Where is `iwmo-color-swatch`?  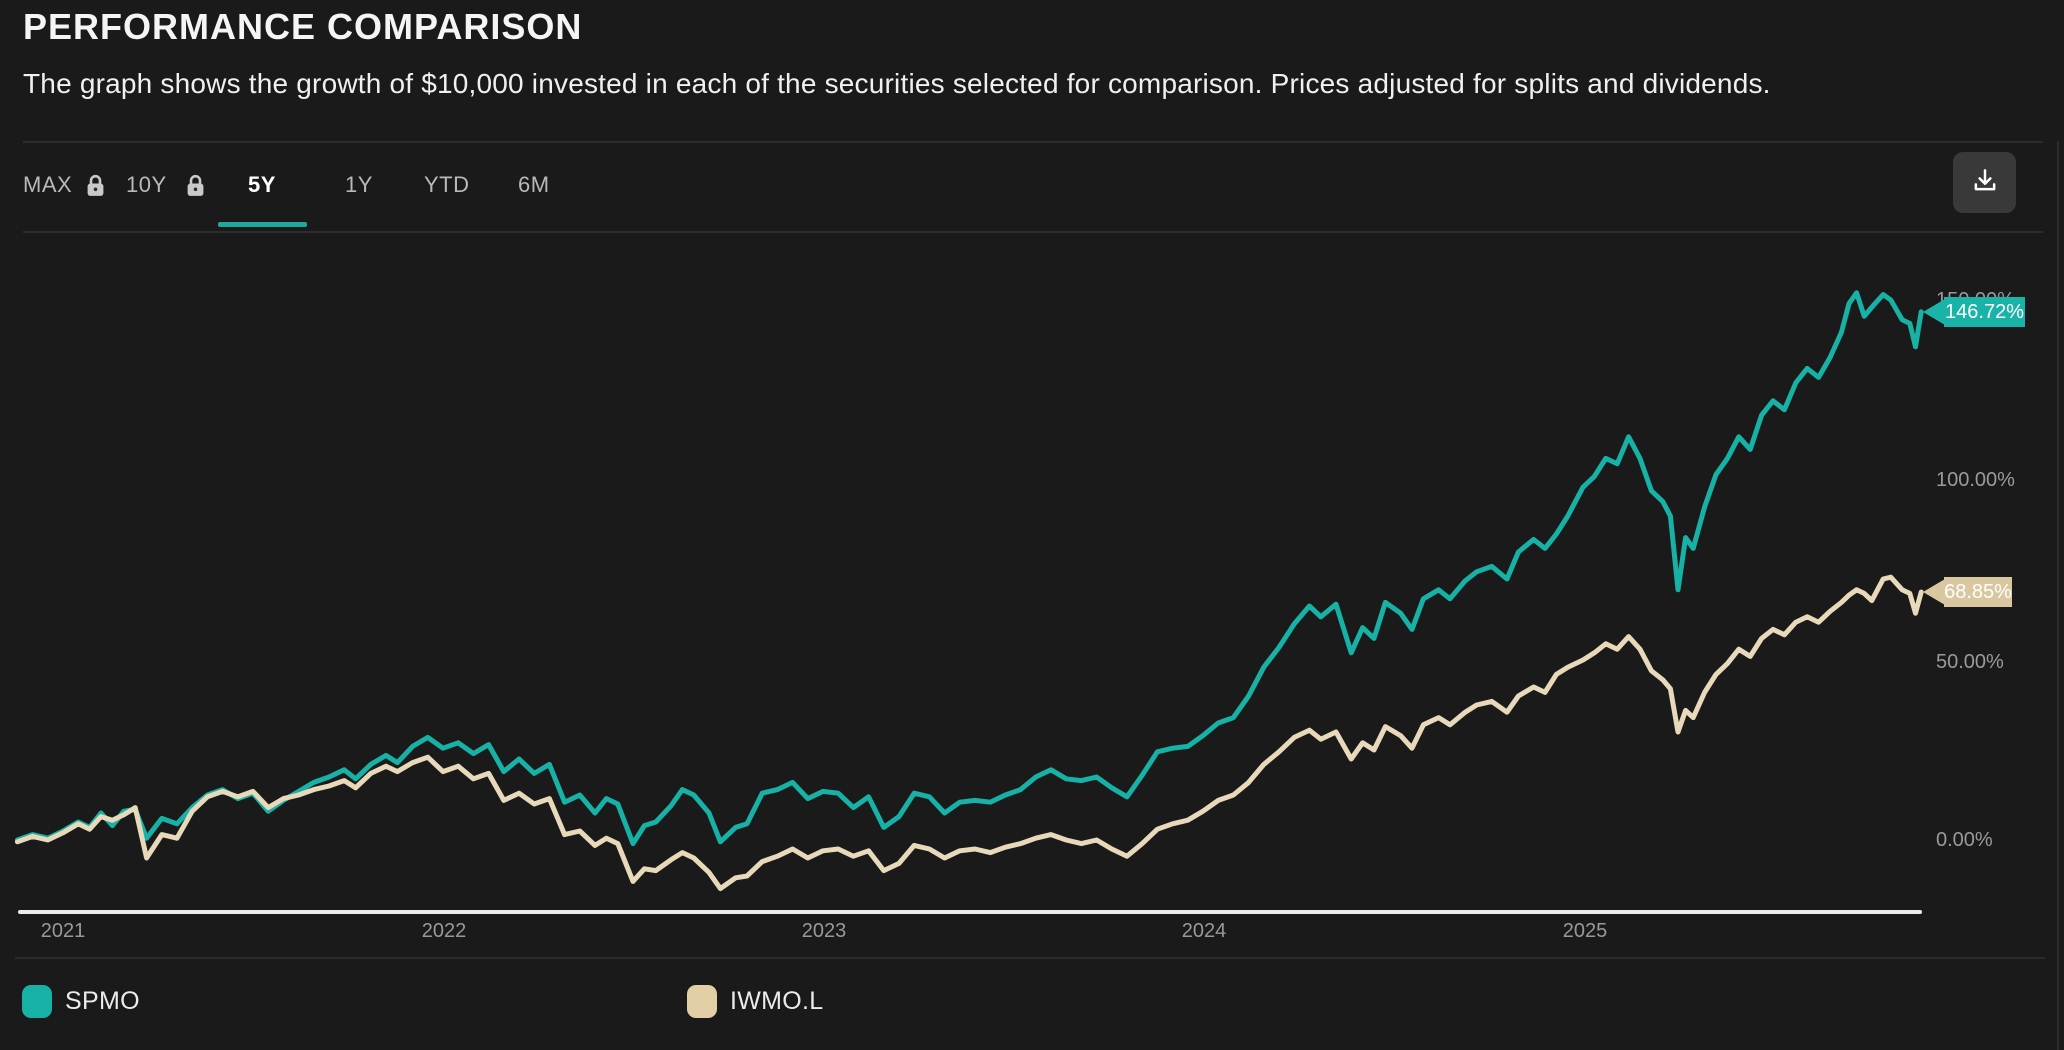
iwmo-color-swatch is located at coordinates (702, 1001).